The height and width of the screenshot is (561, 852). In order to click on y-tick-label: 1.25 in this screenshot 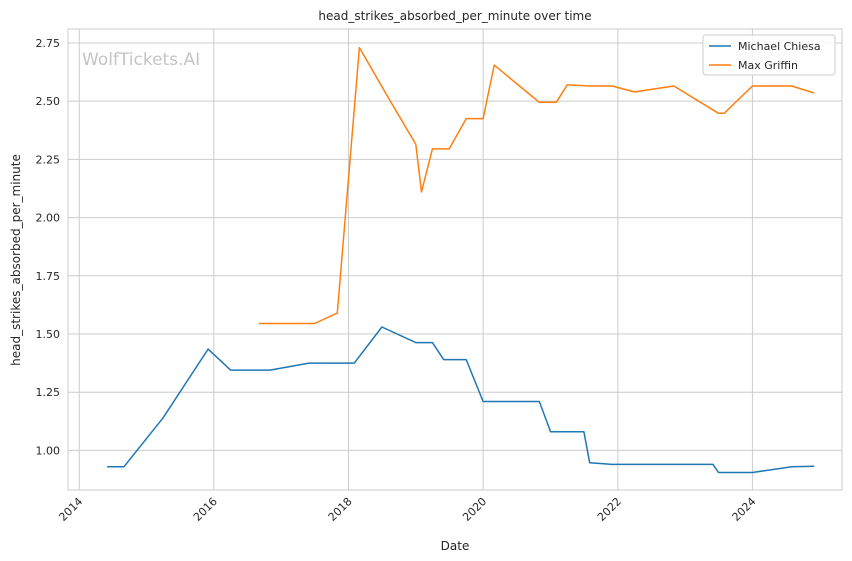, I will do `click(48, 392)`.